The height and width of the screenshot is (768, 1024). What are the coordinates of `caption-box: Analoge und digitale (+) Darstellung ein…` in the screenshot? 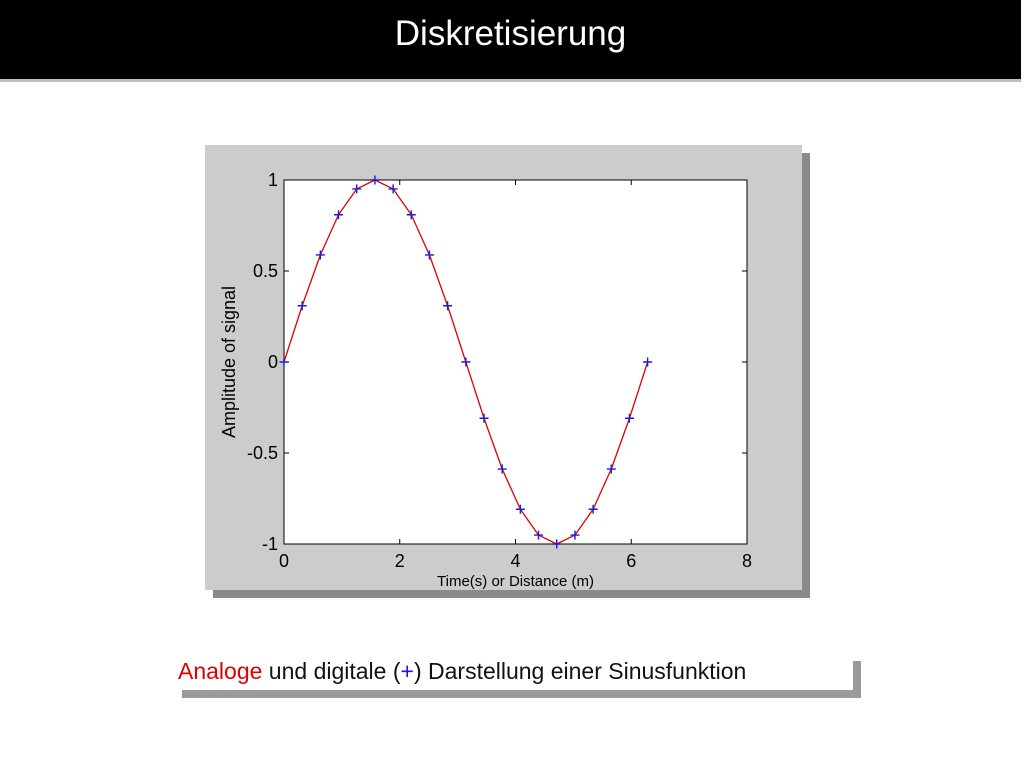 It's located at (513, 672).